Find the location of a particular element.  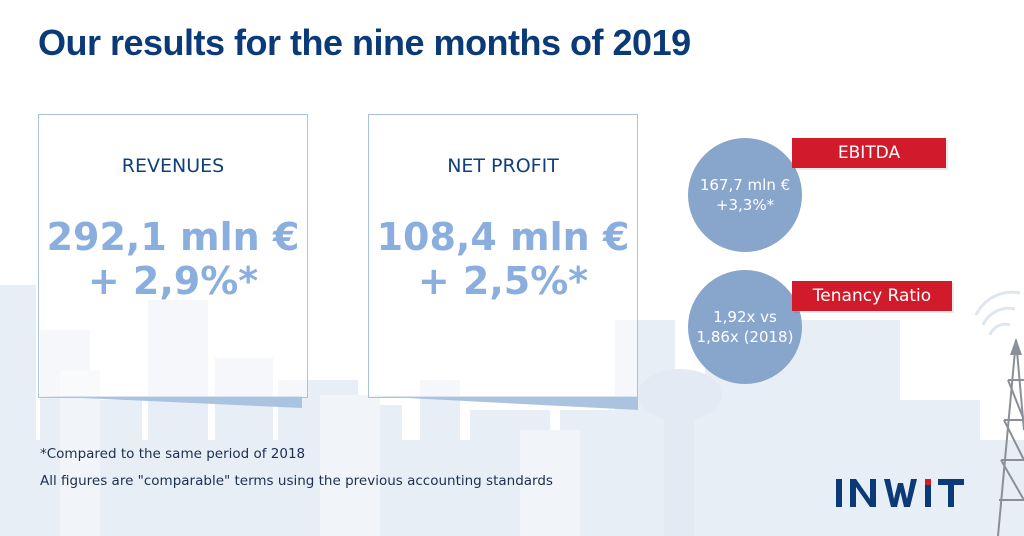

ebitda-bubble: 167,7 mln € +3,3%* is located at coordinates (745, 195).